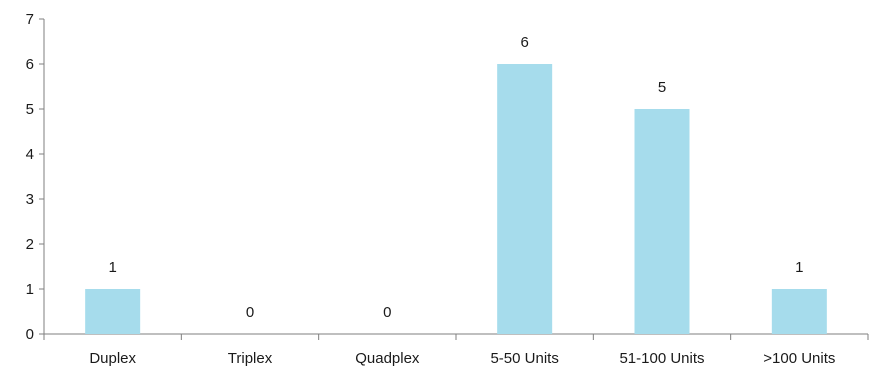  What do you see at coordinates (524, 358) in the screenshot?
I see `x-tick-label: 5-50 Units` at bounding box center [524, 358].